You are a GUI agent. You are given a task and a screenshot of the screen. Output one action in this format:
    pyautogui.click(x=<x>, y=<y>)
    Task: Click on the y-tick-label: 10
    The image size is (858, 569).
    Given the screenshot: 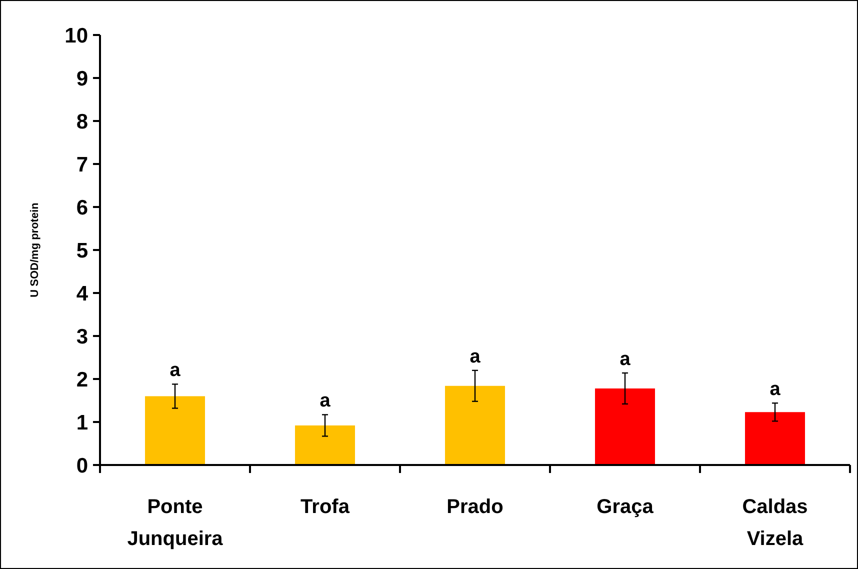 What is the action you would take?
    pyautogui.click(x=76, y=36)
    